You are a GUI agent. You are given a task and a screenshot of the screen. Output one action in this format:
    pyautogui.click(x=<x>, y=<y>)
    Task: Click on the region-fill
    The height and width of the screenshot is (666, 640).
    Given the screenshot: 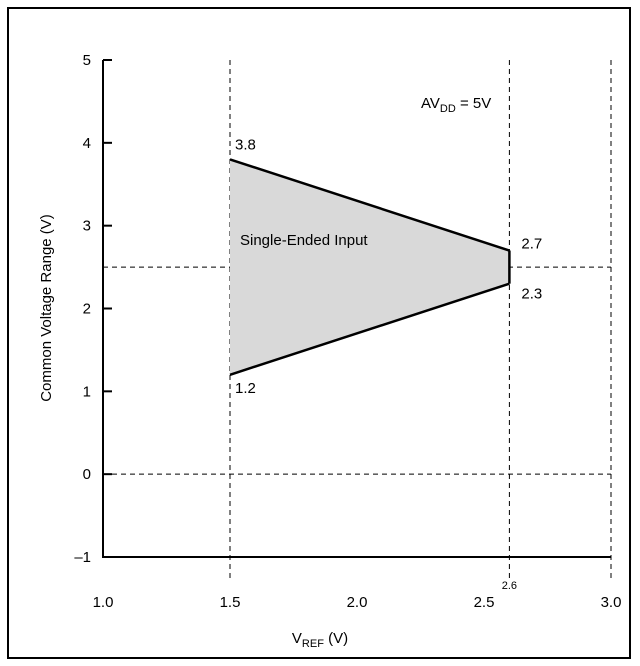 What is the action you would take?
    pyautogui.click(x=370, y=267)
    